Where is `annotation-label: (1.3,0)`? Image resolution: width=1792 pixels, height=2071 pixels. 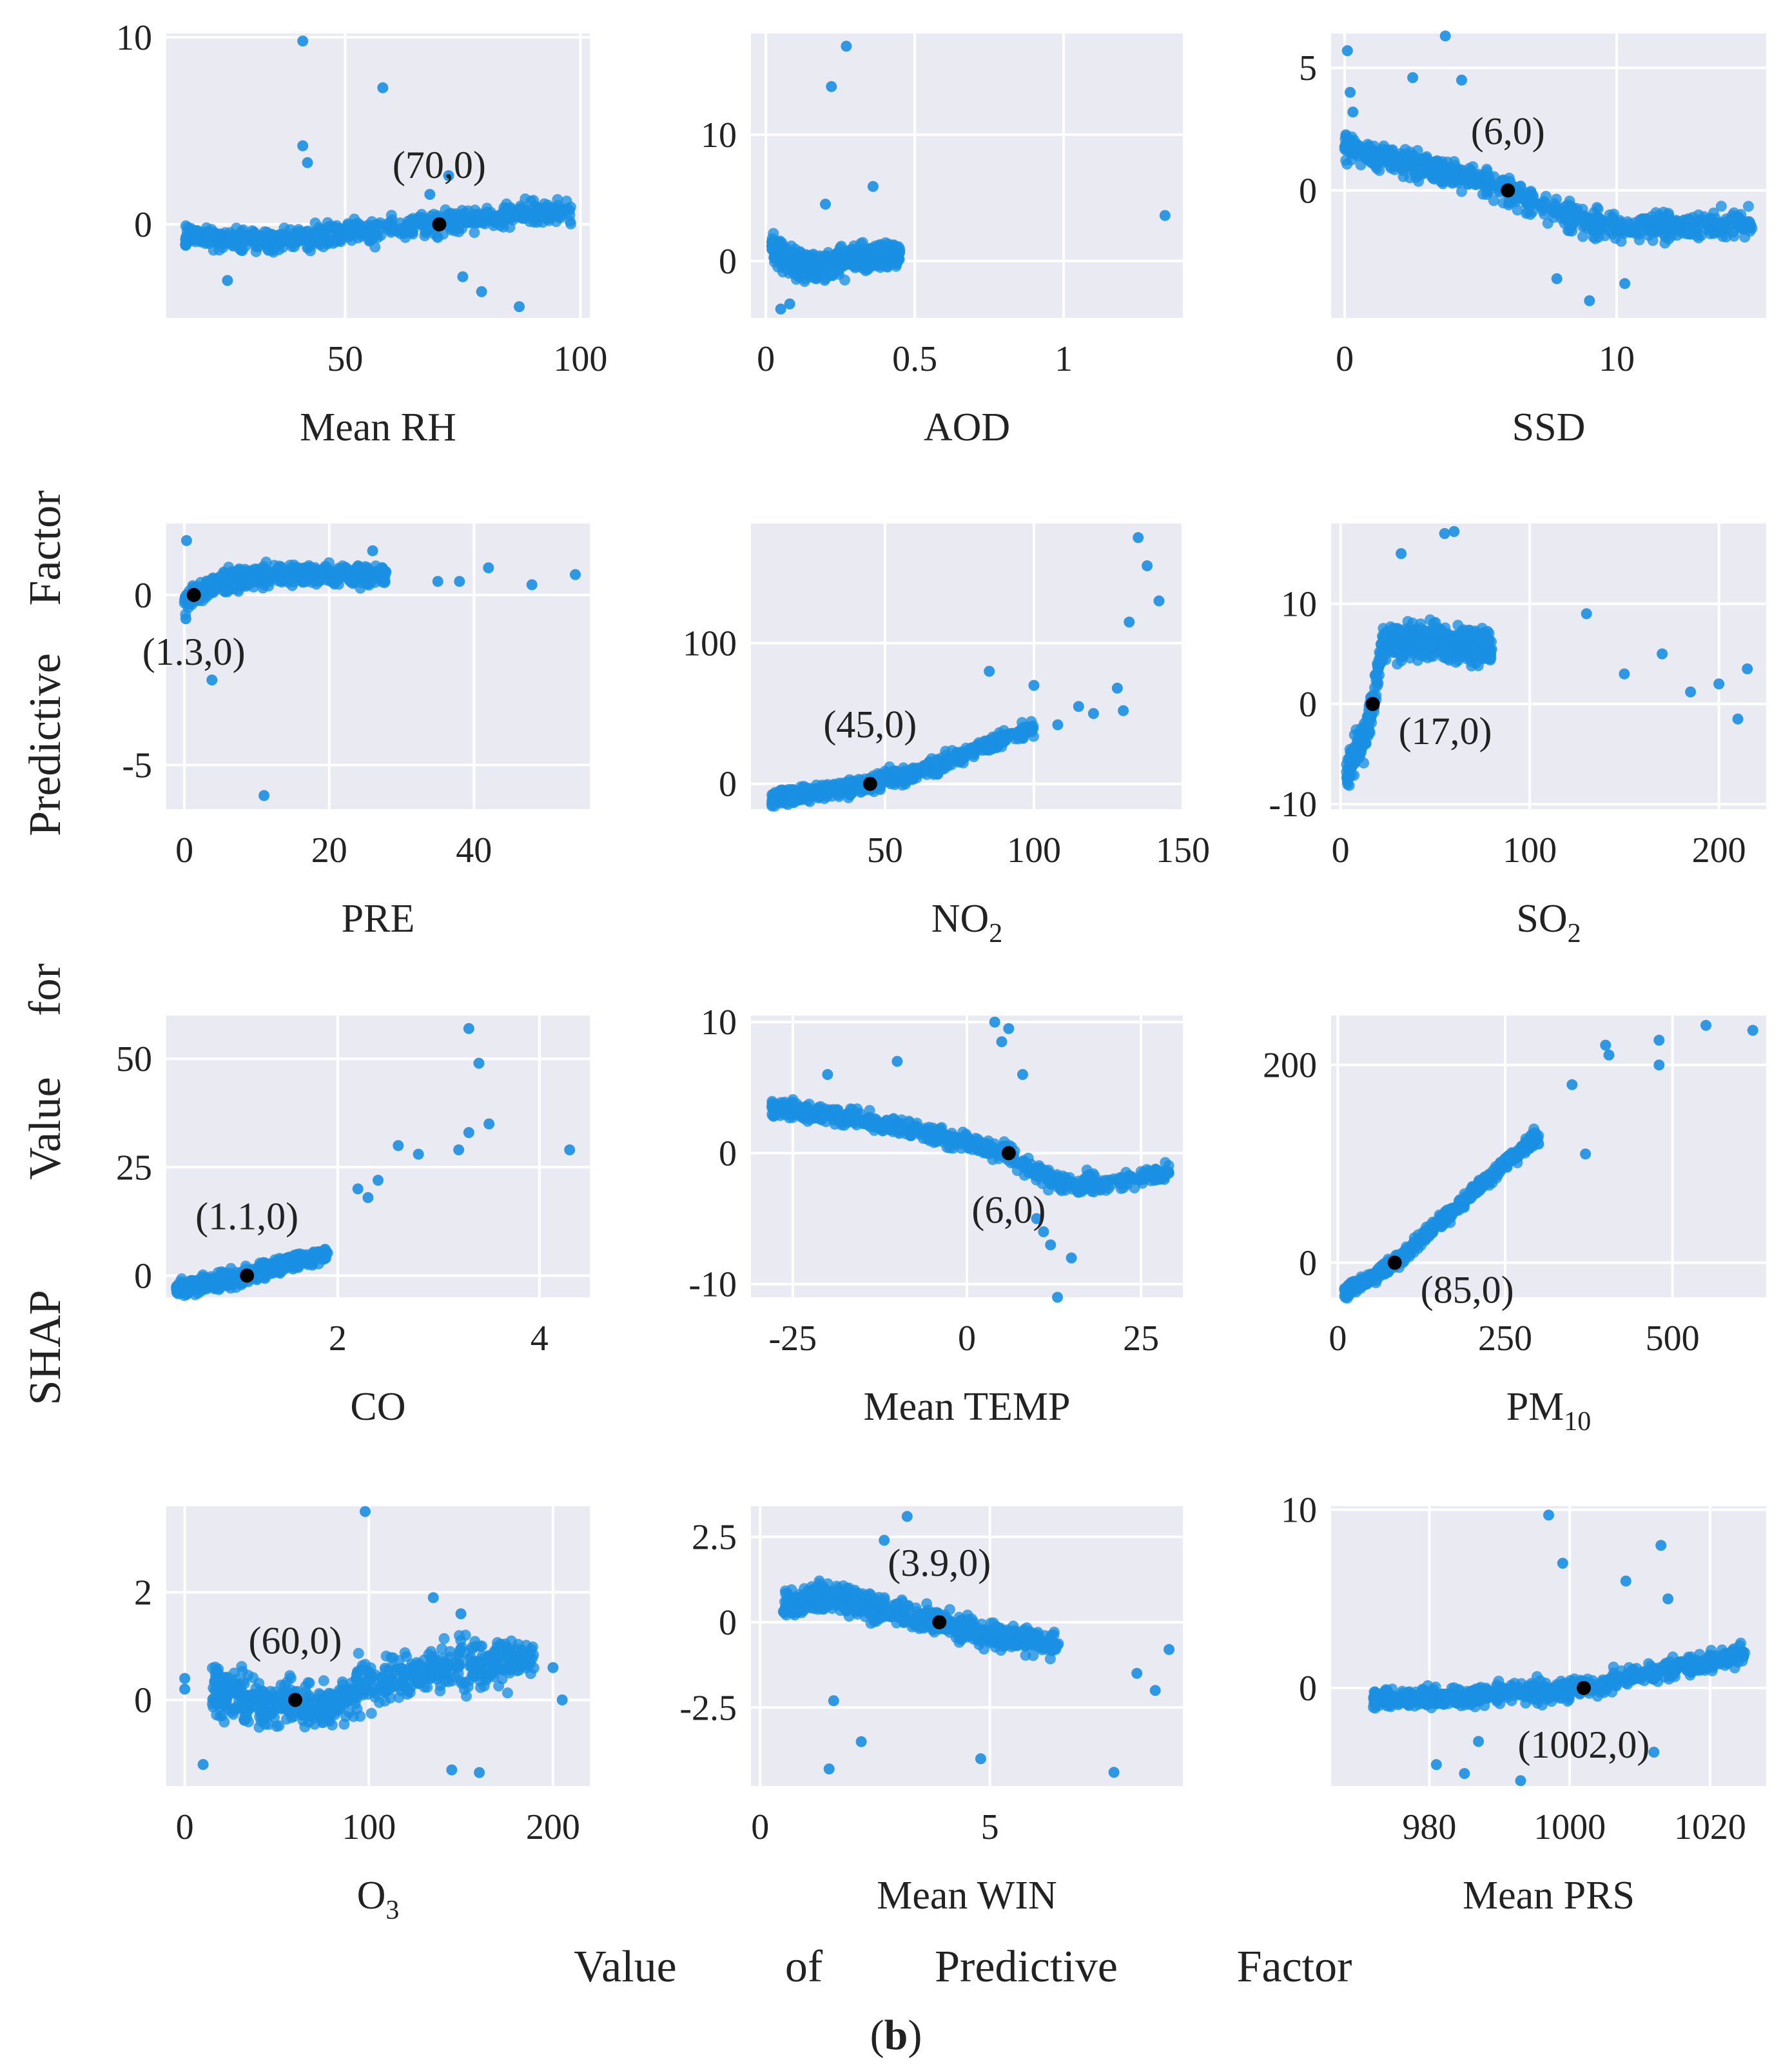 annotation-label: (1.3,0) is located at coordinates (194, 652).